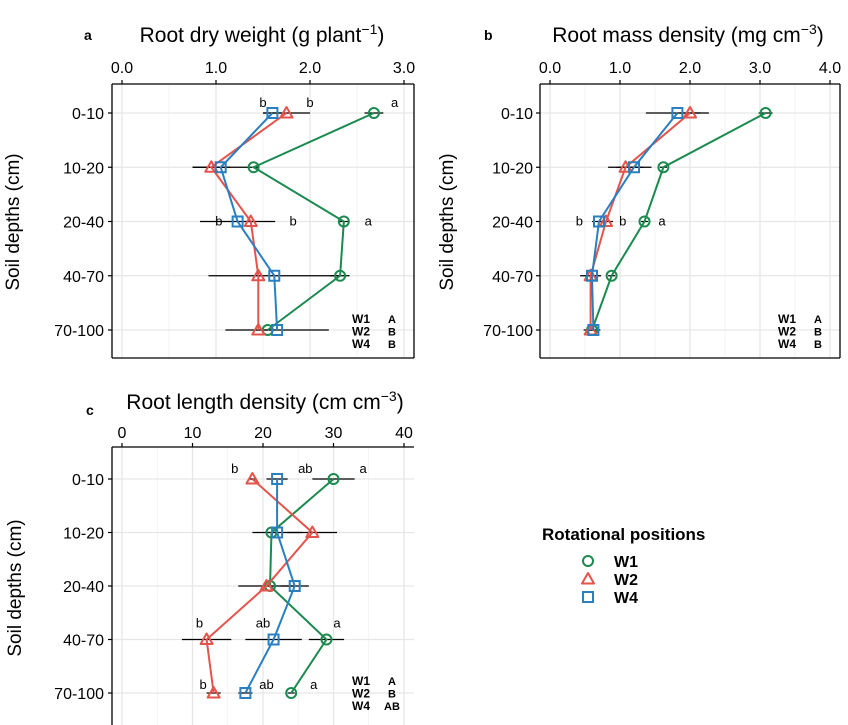 The image size is (848, 725). What do you see at coordinates (13, 221) in the screenshot?
I see `panel-a-y-axis-title: Soil depths (cm)` at bounding box center [13, 221].